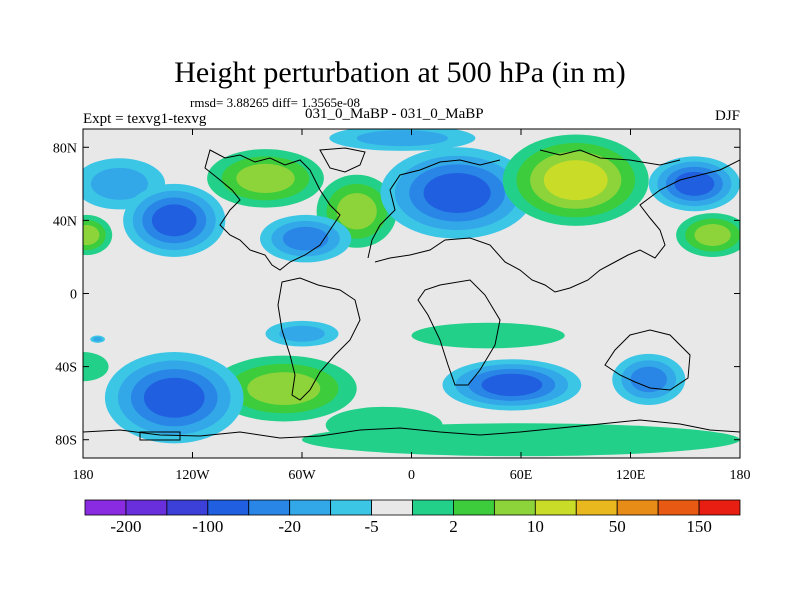 The height and width of the screenshot is (600, 800). Describe the element at coordinates (73, 295) in the screenshot. I see `y-tick-label-2: 0` at that location.